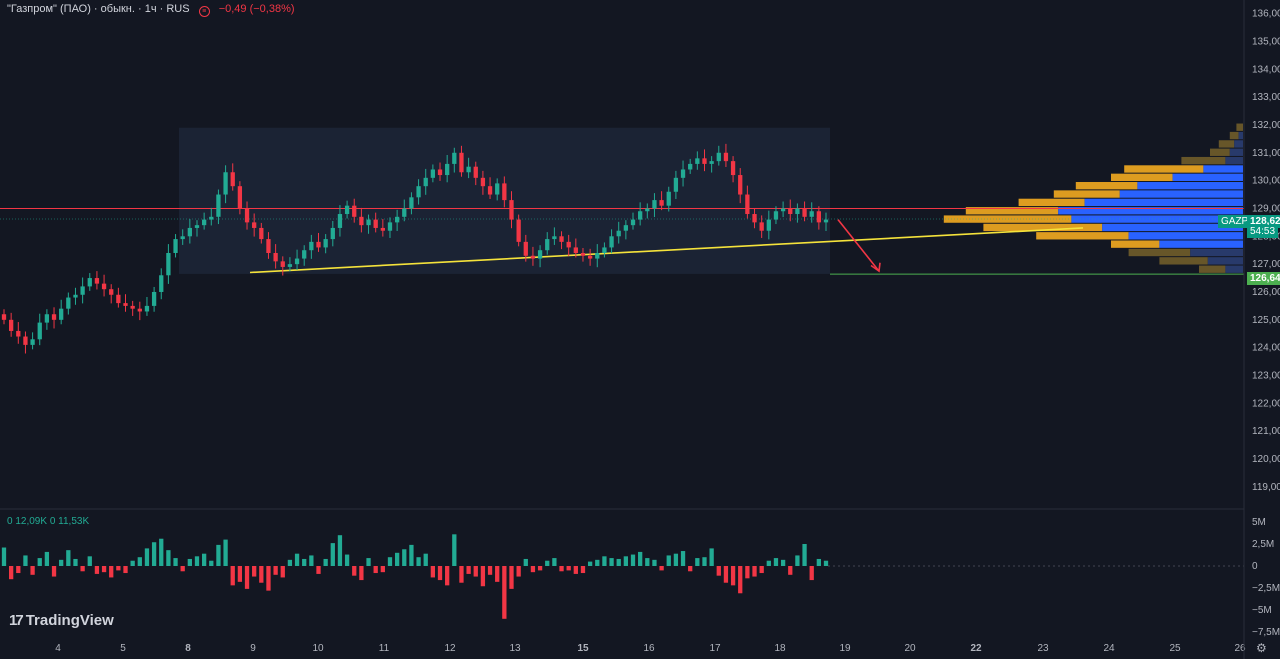 This screenshot has height=659, width=1280. Describe the element at coordinates (1261, 648) in the screenshot. I see `settings-gear-icon: ⚙` at that location.